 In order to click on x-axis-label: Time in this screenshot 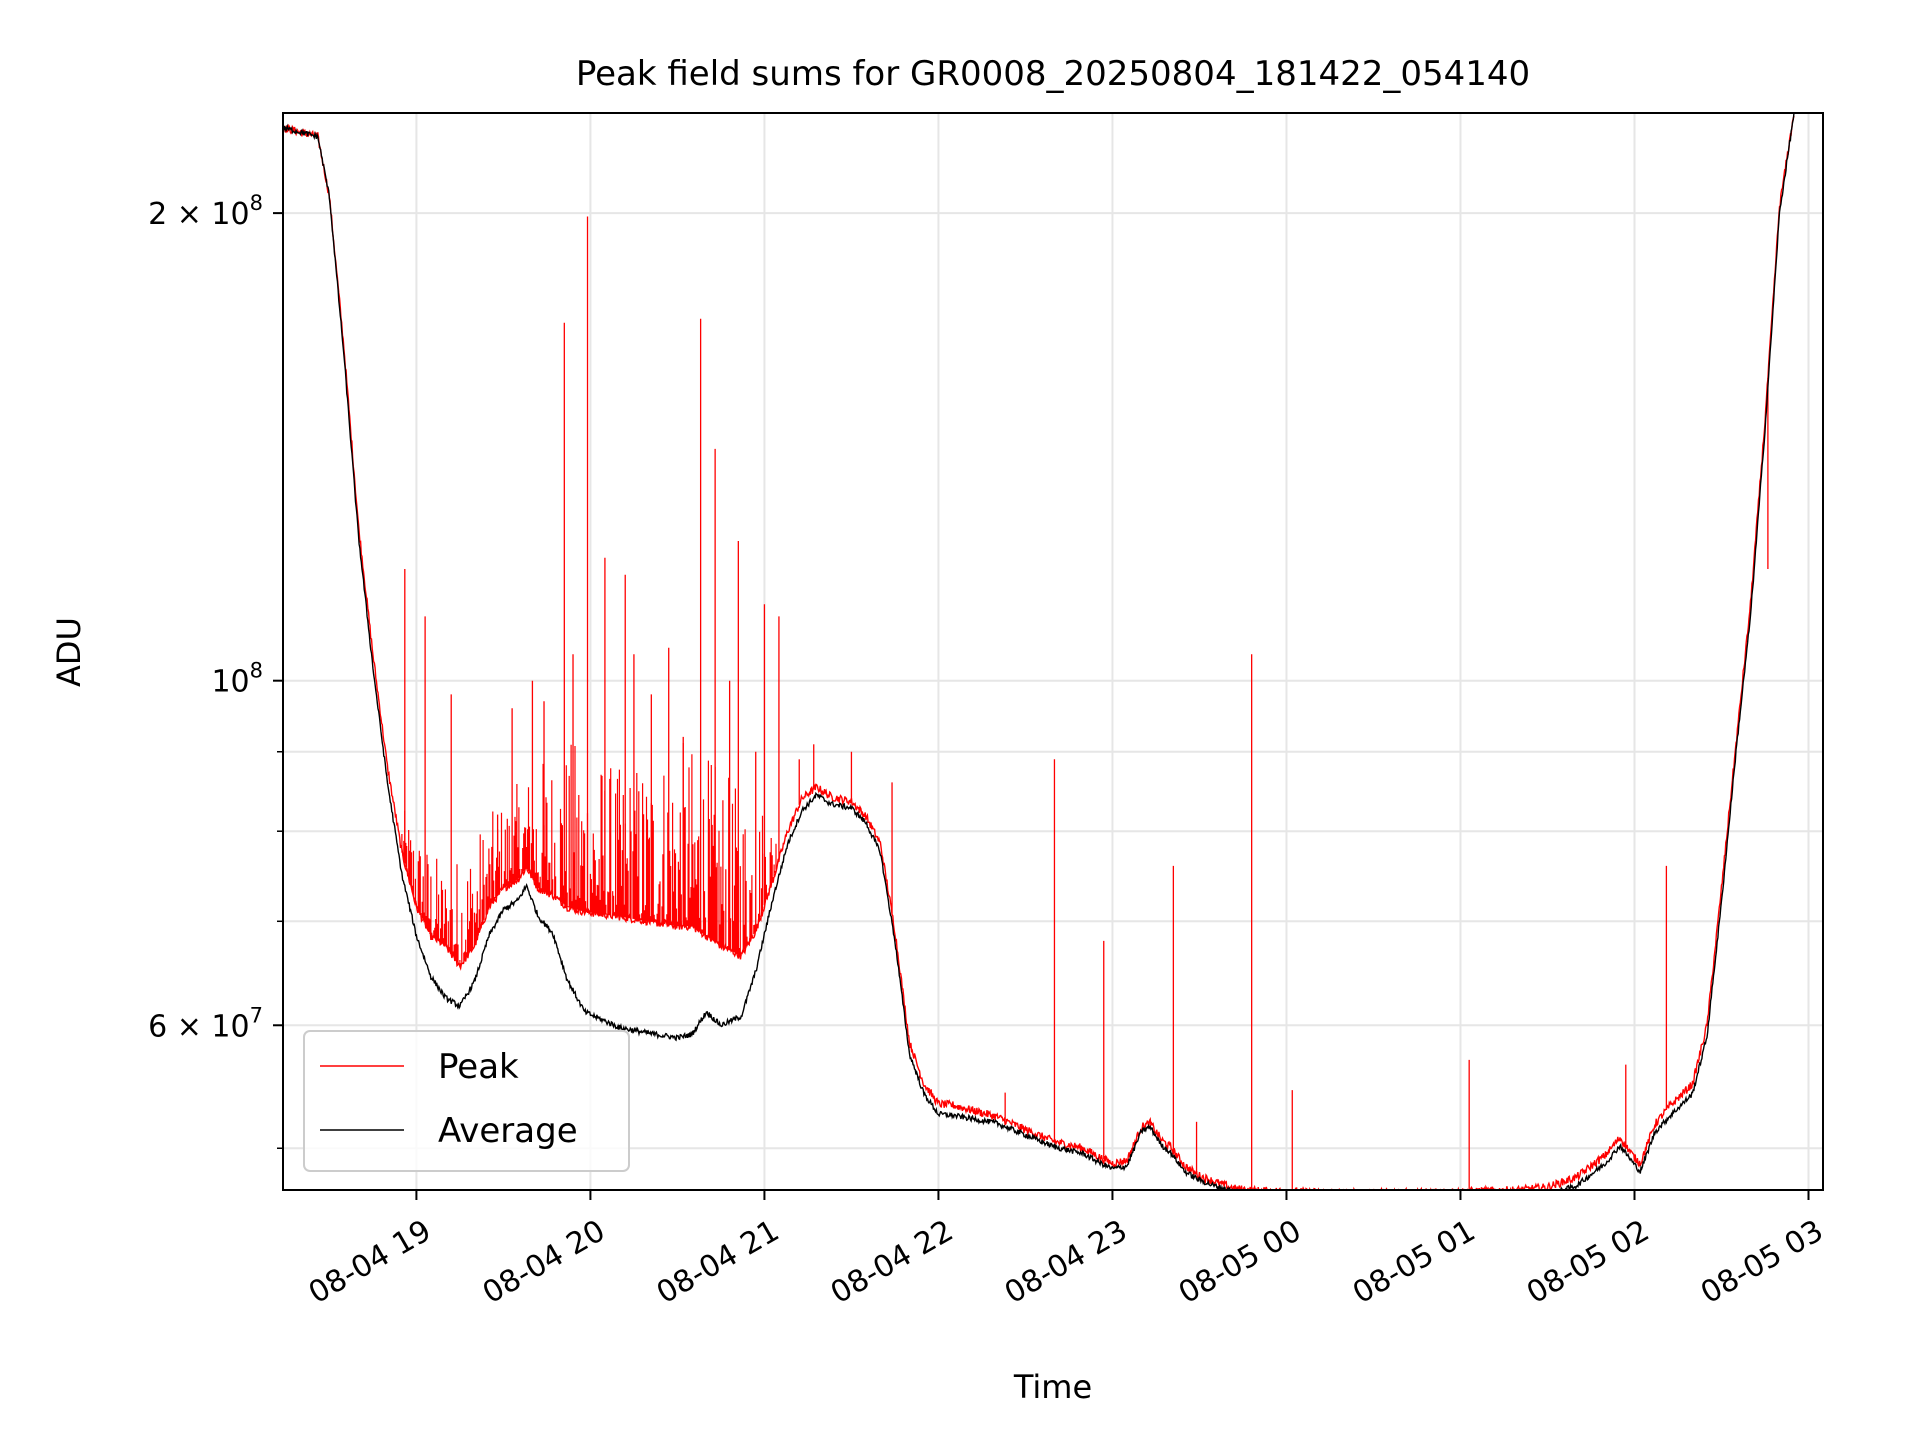, I will do `click(1052, 1387)`.